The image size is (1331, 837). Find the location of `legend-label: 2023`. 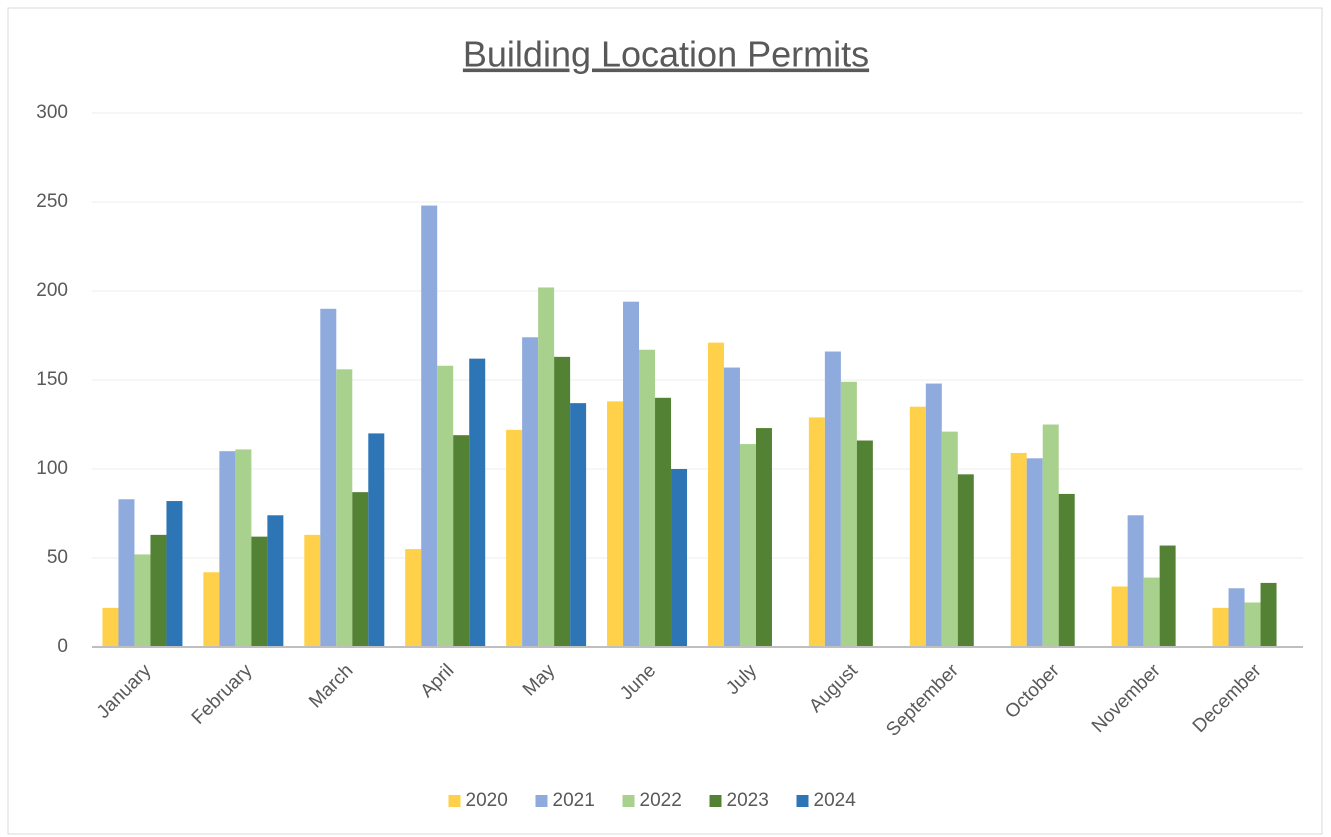

legend-label: 2023 is located at coordinates (748, 800).